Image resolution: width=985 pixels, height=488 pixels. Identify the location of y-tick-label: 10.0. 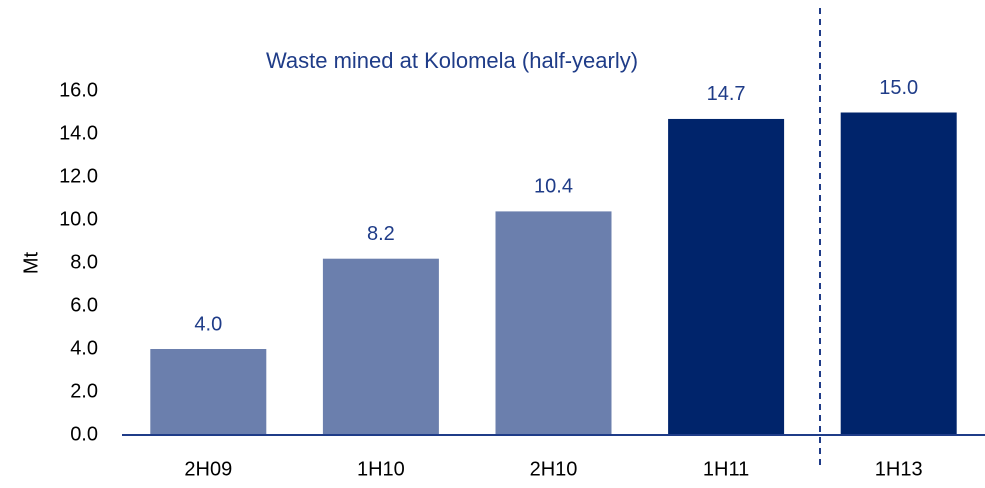
(78, 219).